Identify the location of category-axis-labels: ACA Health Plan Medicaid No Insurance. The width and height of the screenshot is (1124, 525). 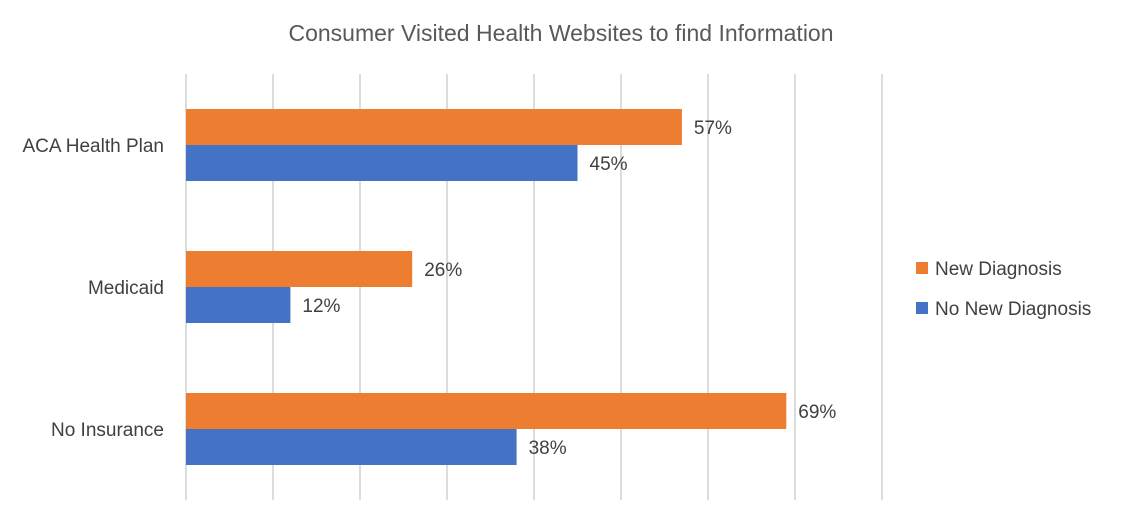
(93, 288).